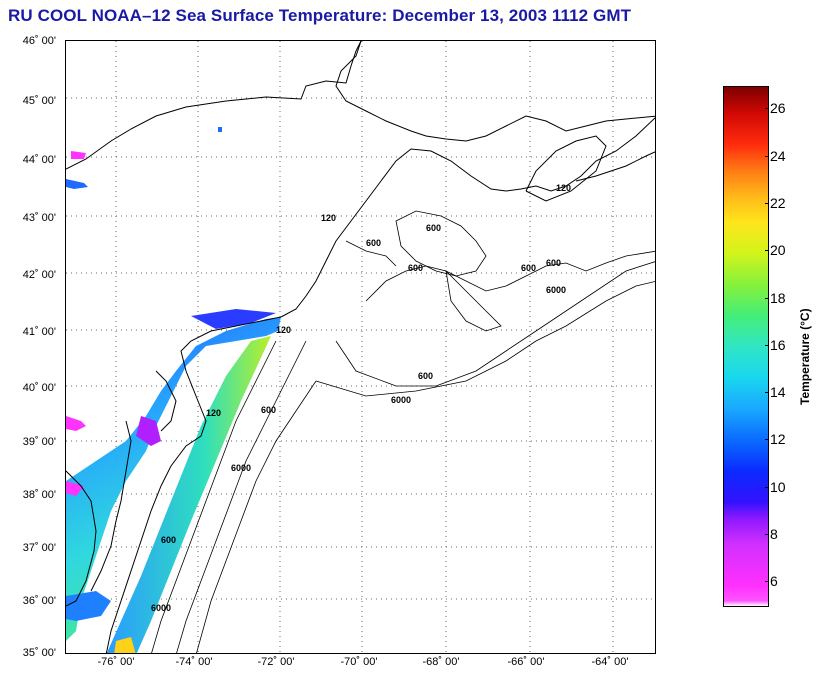 Image resolution: width=817 pixels, height=673 pixels. Describe the element at coordinates (775, 203) in the screenshot. I see `colorbar-tick-22: 22` at that location.